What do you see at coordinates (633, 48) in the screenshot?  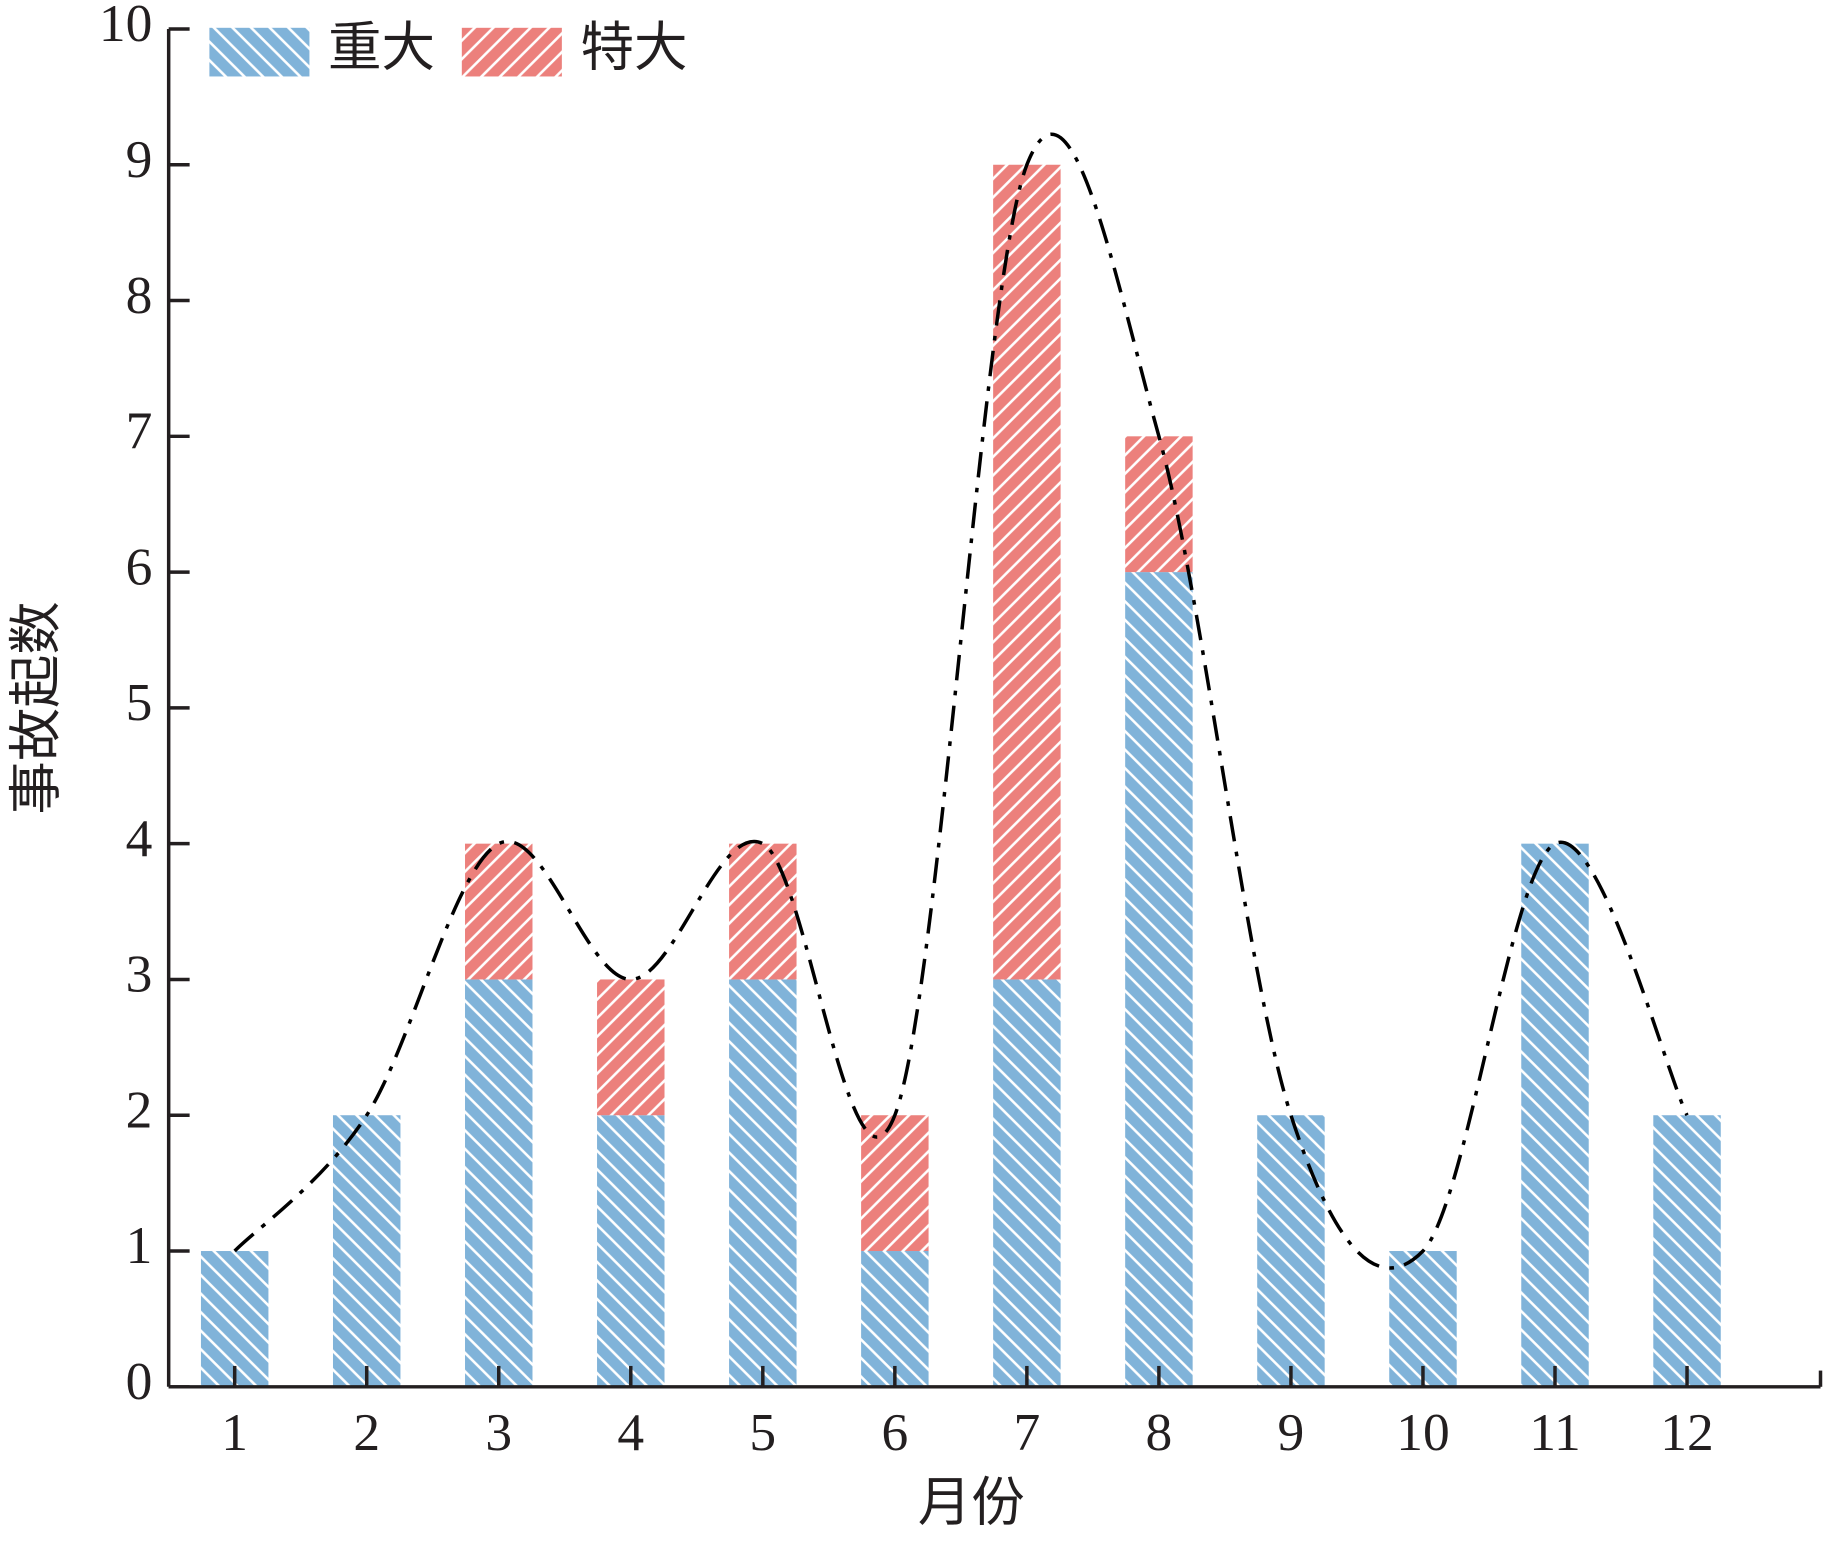 I see `legend-label: 特大` at bounding box center [633, 48].